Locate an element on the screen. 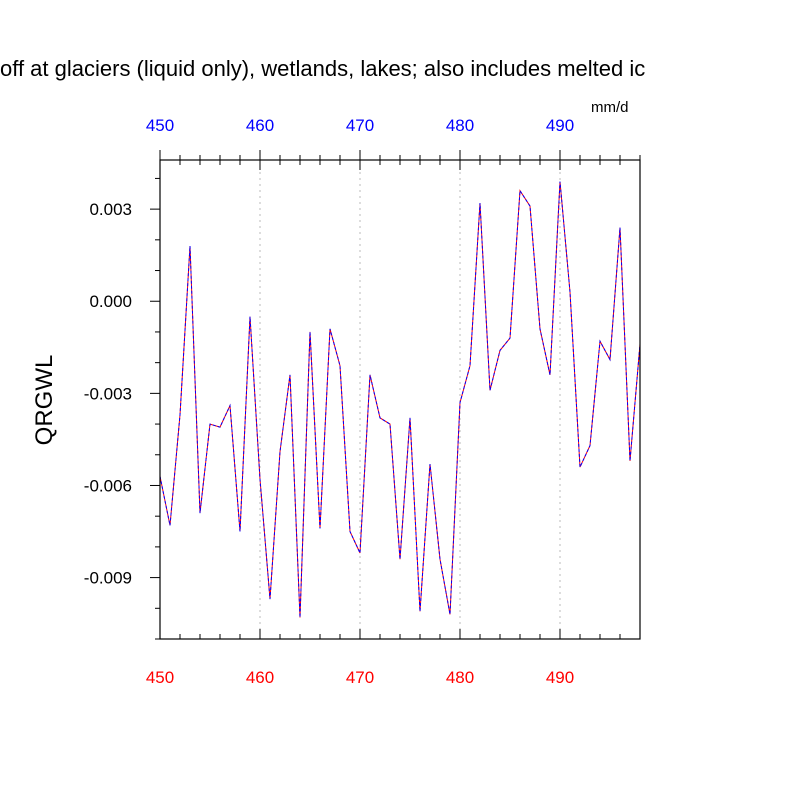  units-label: mm/d is located at coordinates (610, 107).